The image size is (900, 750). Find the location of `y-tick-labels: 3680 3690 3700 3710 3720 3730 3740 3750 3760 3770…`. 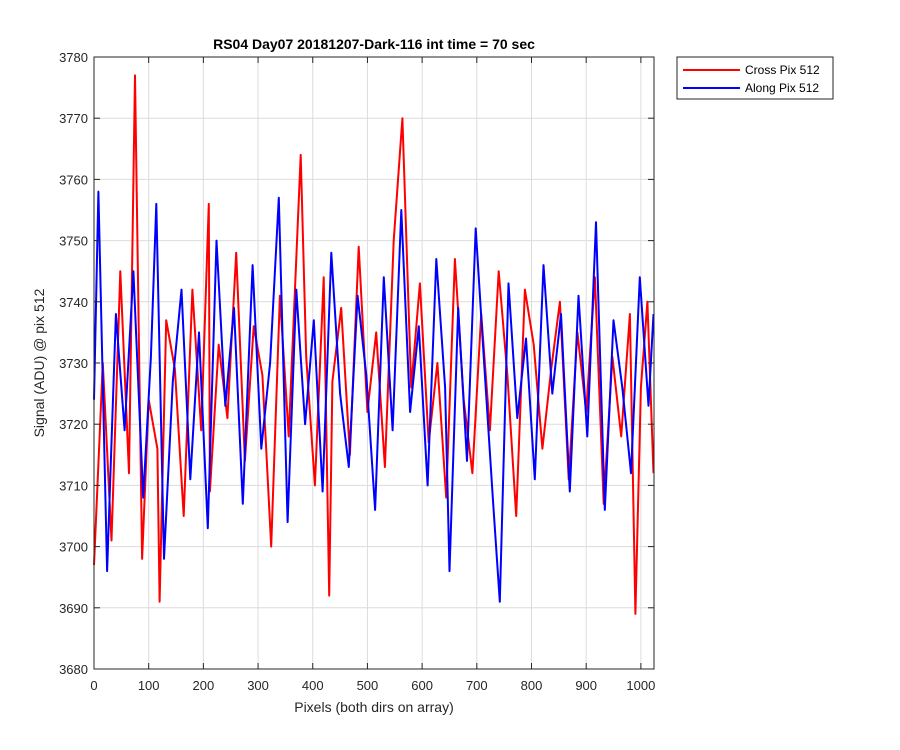

y-tick-labels: 3680 3690 3700 3710 3720 3730 3740 3750 3760 3770… is located at coordinates (73, 363).